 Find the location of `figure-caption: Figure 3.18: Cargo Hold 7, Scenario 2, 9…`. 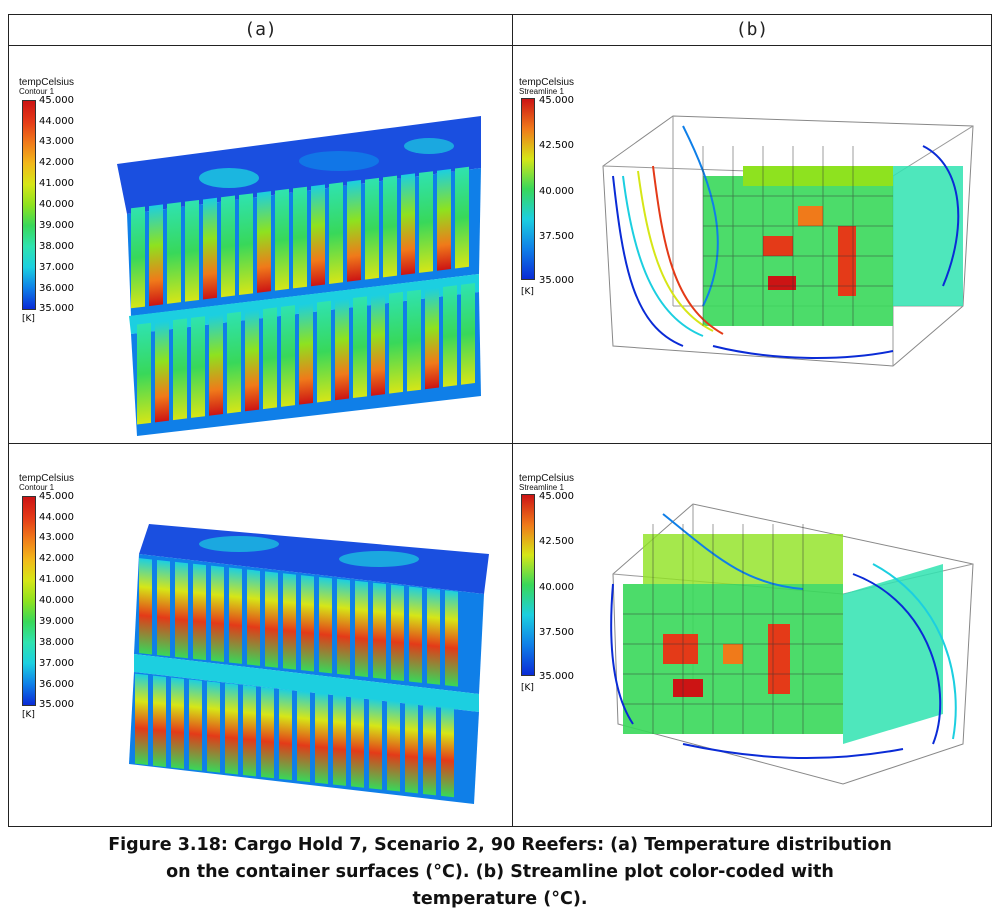

figure-caption: Figure 3.18: Cargo Hold 7, Scenario 2, 9… is located at coordinates (500, 872).